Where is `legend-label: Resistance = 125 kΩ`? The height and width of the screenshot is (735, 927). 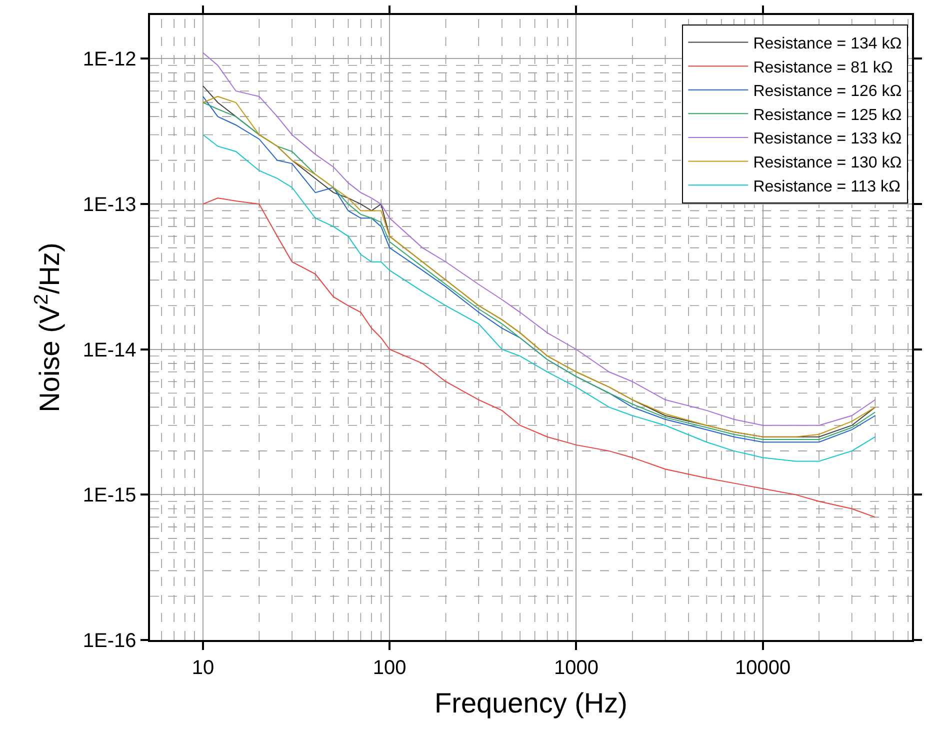
legend-label: Resistance = 125 kΩ is located at coordinates (827, 115).